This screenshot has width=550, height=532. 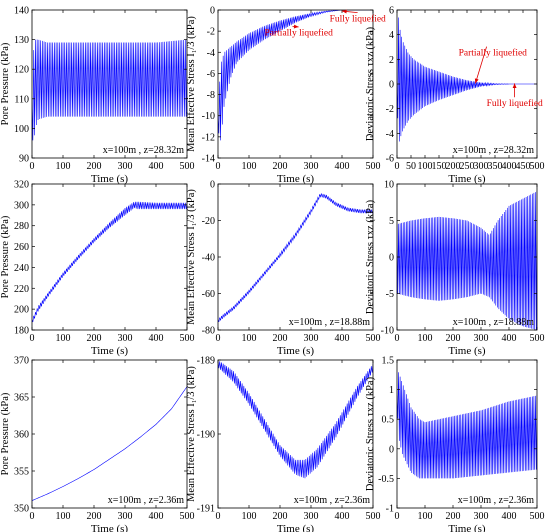 What do you see at coordinates (493, 150) in the screenshot?
I see `location-annotation: x=100m , z=28.32m` at bounding box center [493, 150].